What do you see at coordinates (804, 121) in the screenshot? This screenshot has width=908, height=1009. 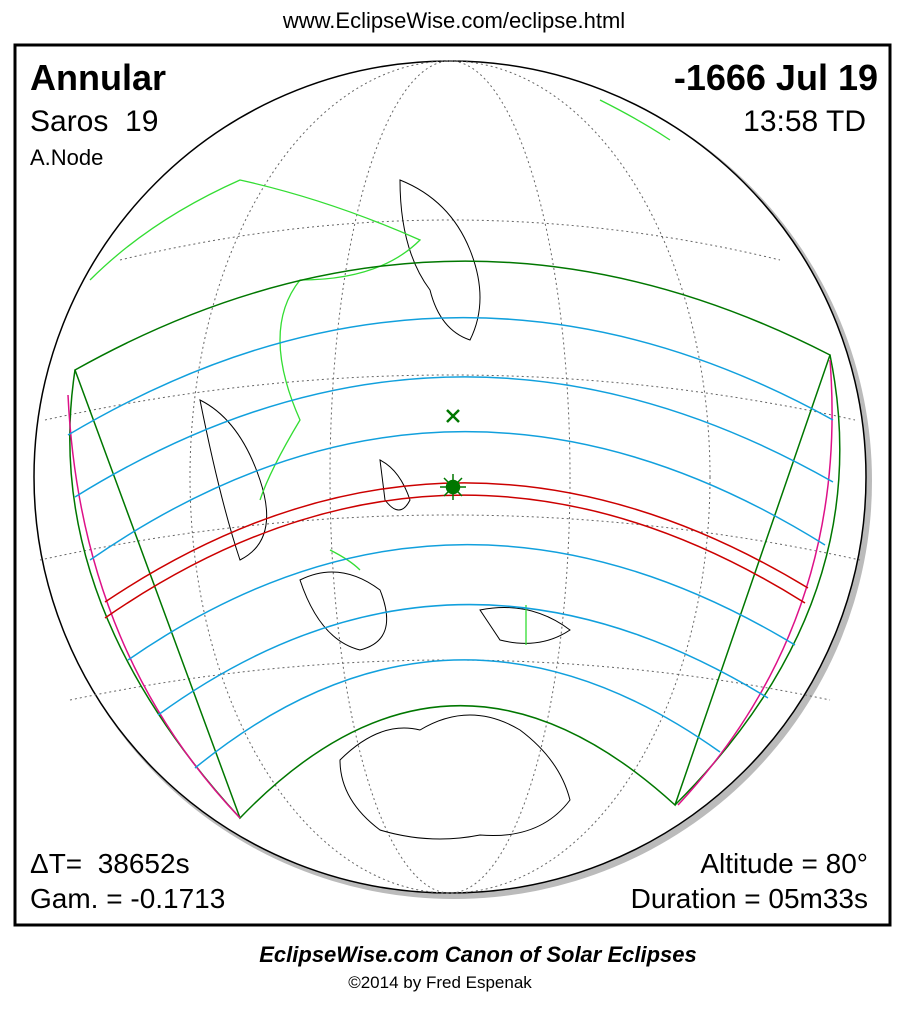 I see `time: 13:58 TD` at bounding box center [804, 121].